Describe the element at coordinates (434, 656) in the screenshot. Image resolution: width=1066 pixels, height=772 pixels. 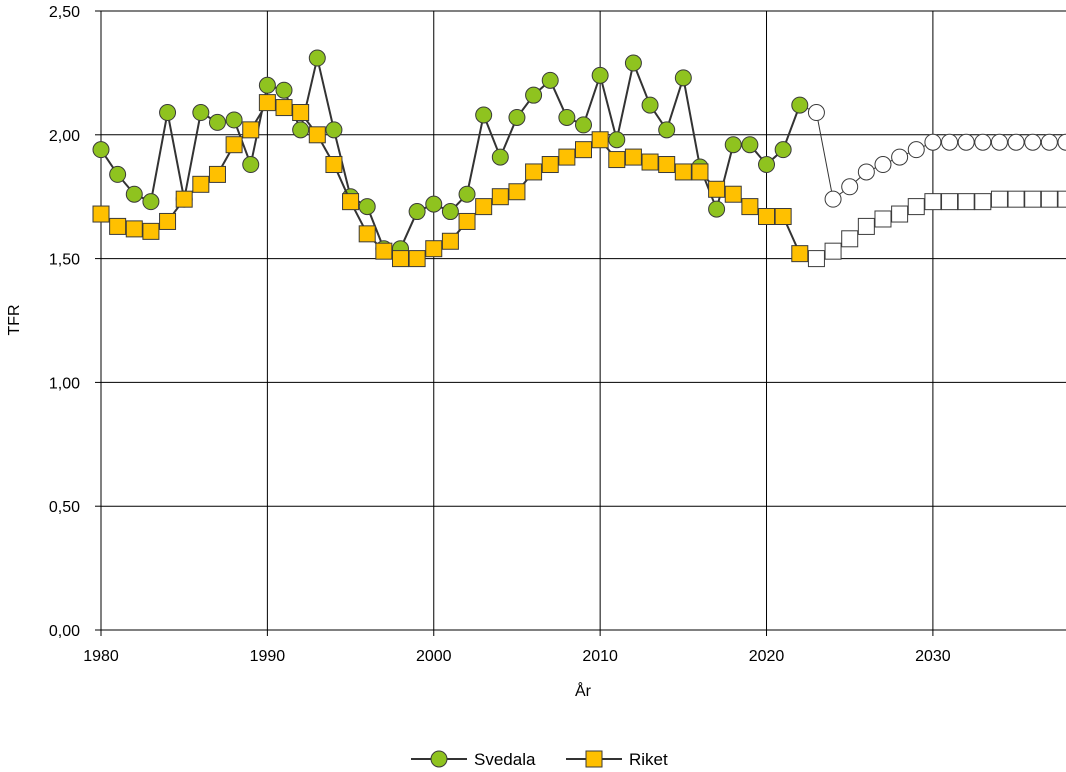
I see `x-tick-label: 2000` at that location.